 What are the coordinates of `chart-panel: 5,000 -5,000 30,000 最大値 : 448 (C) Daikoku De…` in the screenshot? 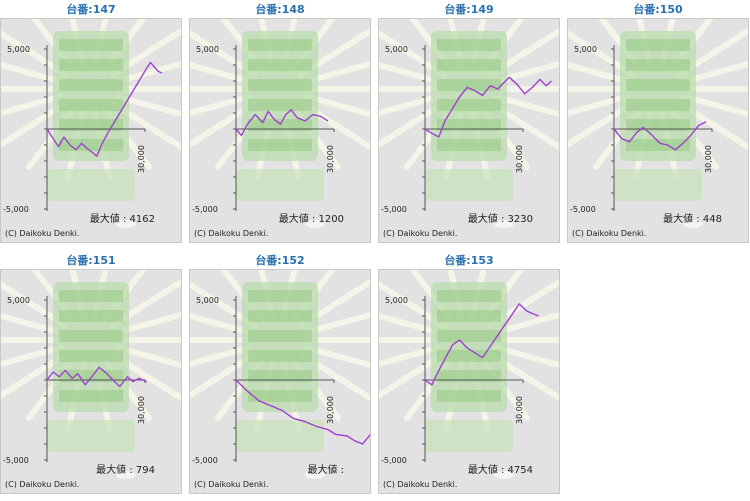 It's located at (658, 130).